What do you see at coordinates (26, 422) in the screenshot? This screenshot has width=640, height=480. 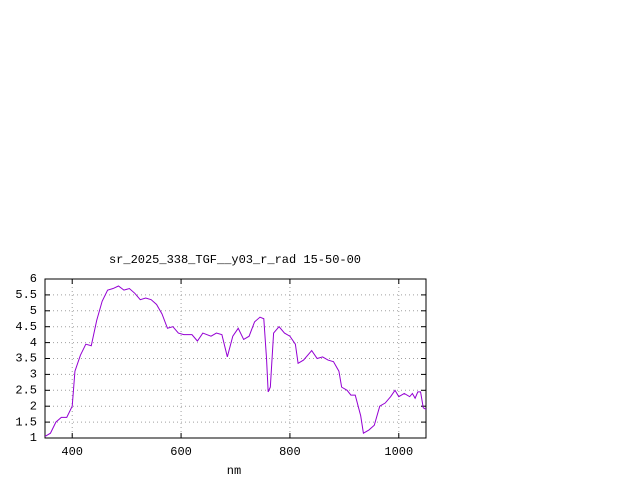 I see `y-tick-label: 1.5` at bounding box center [26, 422].